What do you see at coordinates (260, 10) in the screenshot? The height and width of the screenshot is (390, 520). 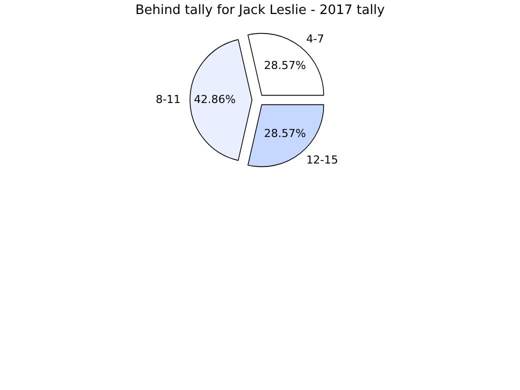 I see `chart-title: Behind tally for Jack Leslie - 2017 tally` at bounding box center [260, 10].